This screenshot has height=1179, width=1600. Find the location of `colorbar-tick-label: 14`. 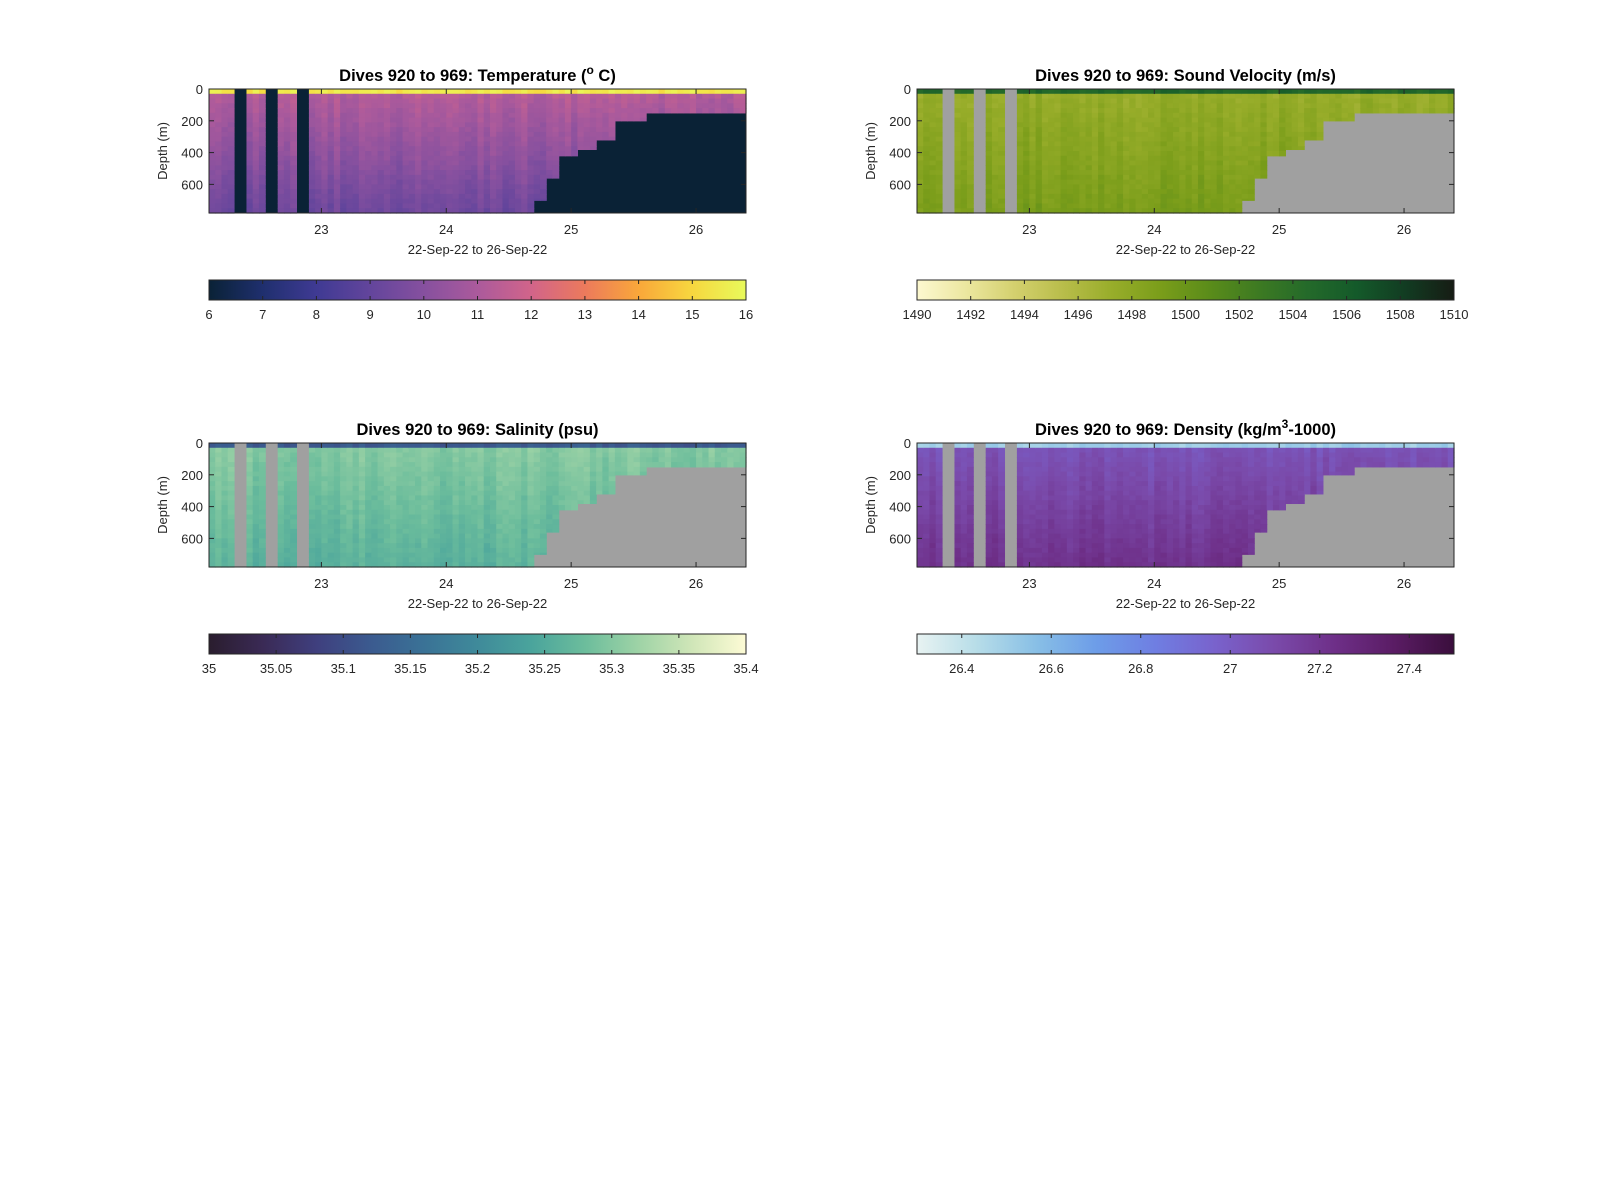

colorbar-tick-label: 14 is located at coordinates (638, 314).